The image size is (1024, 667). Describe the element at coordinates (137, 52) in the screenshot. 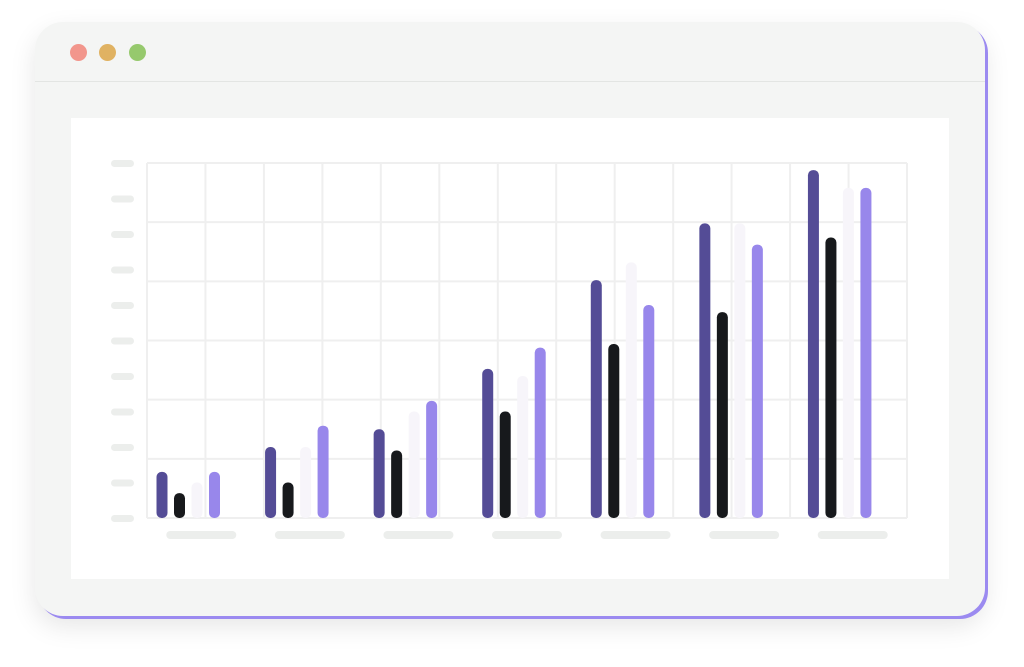

I see `zoom-button` at that location.